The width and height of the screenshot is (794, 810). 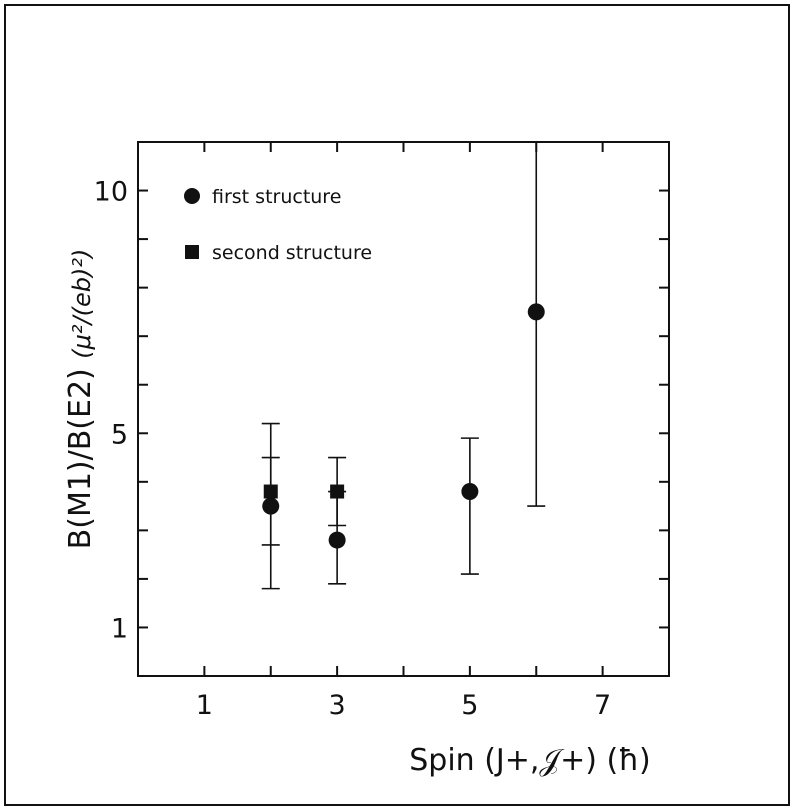 What do you see at coordinates (602, 705) in the screenshot?
I see `x-tick-label: 7` at bounding box center [602, 705].